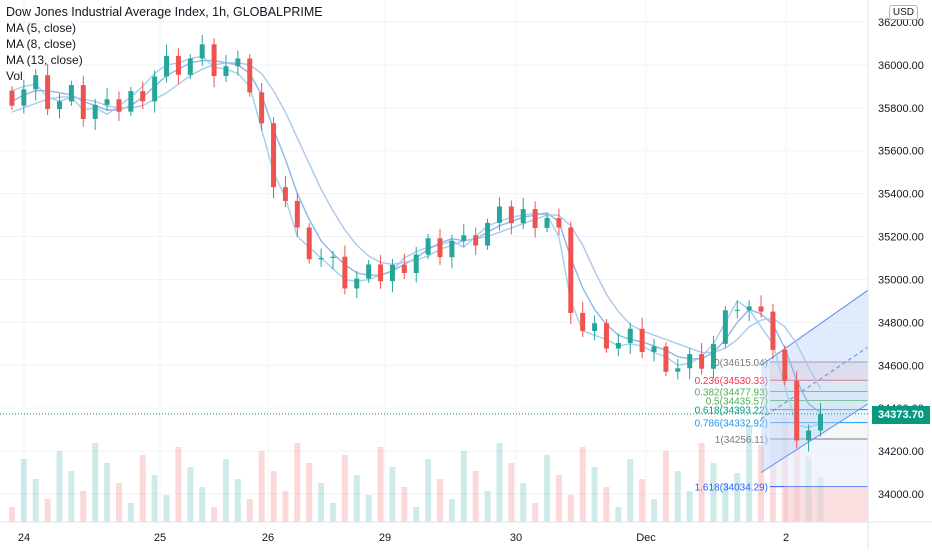 The image size is (932, 555). What do you see at coordinates (731, 488) in the screenshot?
I see `fib-level-label: 1.618(34034.29)` at bounding box center [731, 488].